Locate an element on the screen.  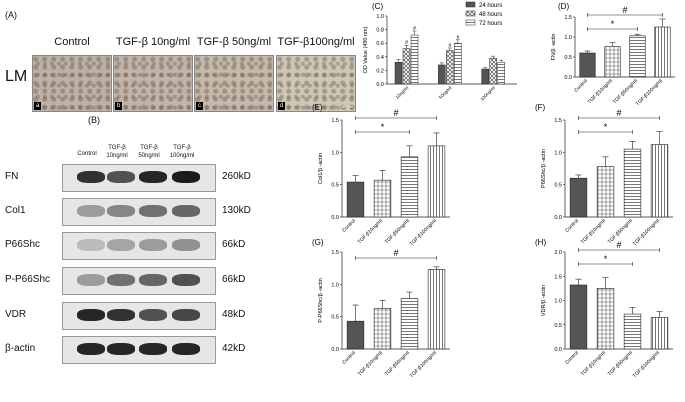
x-tick-label: 50ng/ml is located at coordinates (445, 92).